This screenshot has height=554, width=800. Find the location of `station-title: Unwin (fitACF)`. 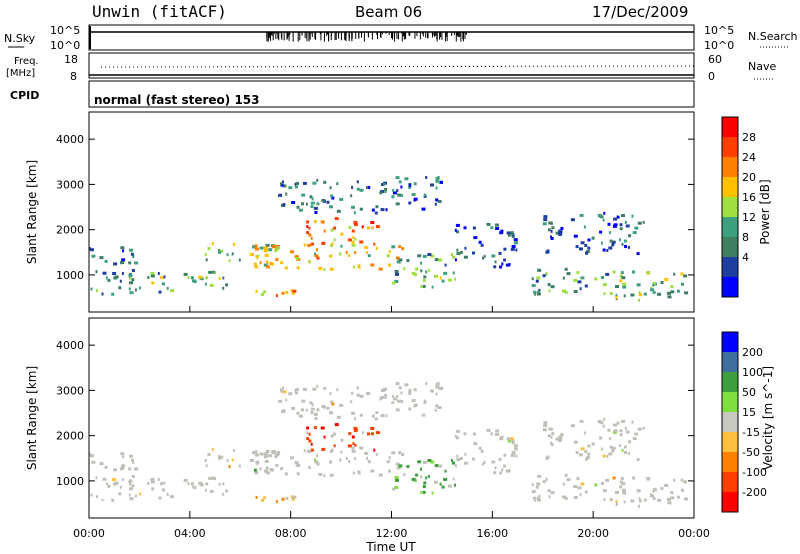

station-title: Unwin (fitACF) is located at coordinates (159, 11).